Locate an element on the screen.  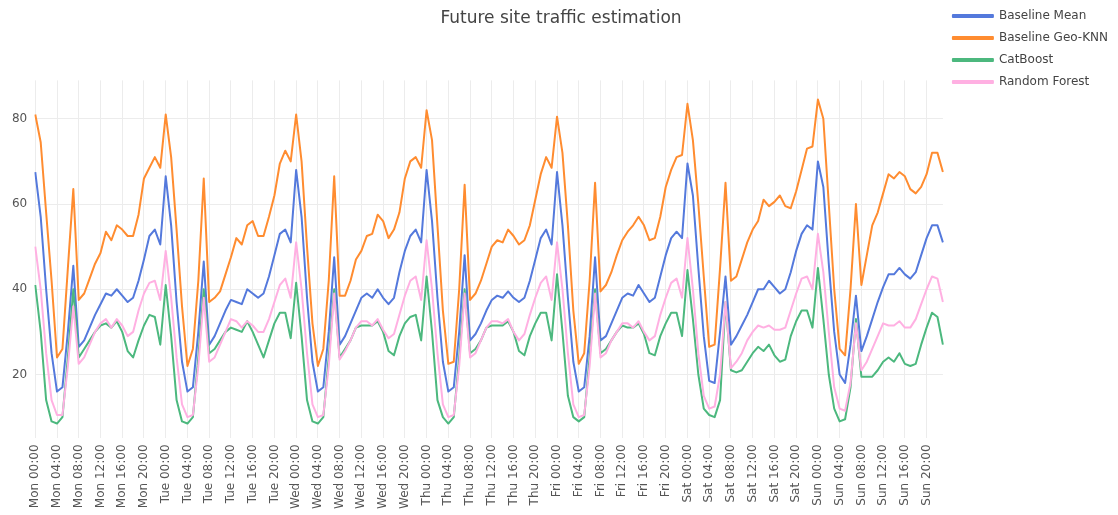
x-tick-label: Tue 00:00 is located at coordinates (164, 474).